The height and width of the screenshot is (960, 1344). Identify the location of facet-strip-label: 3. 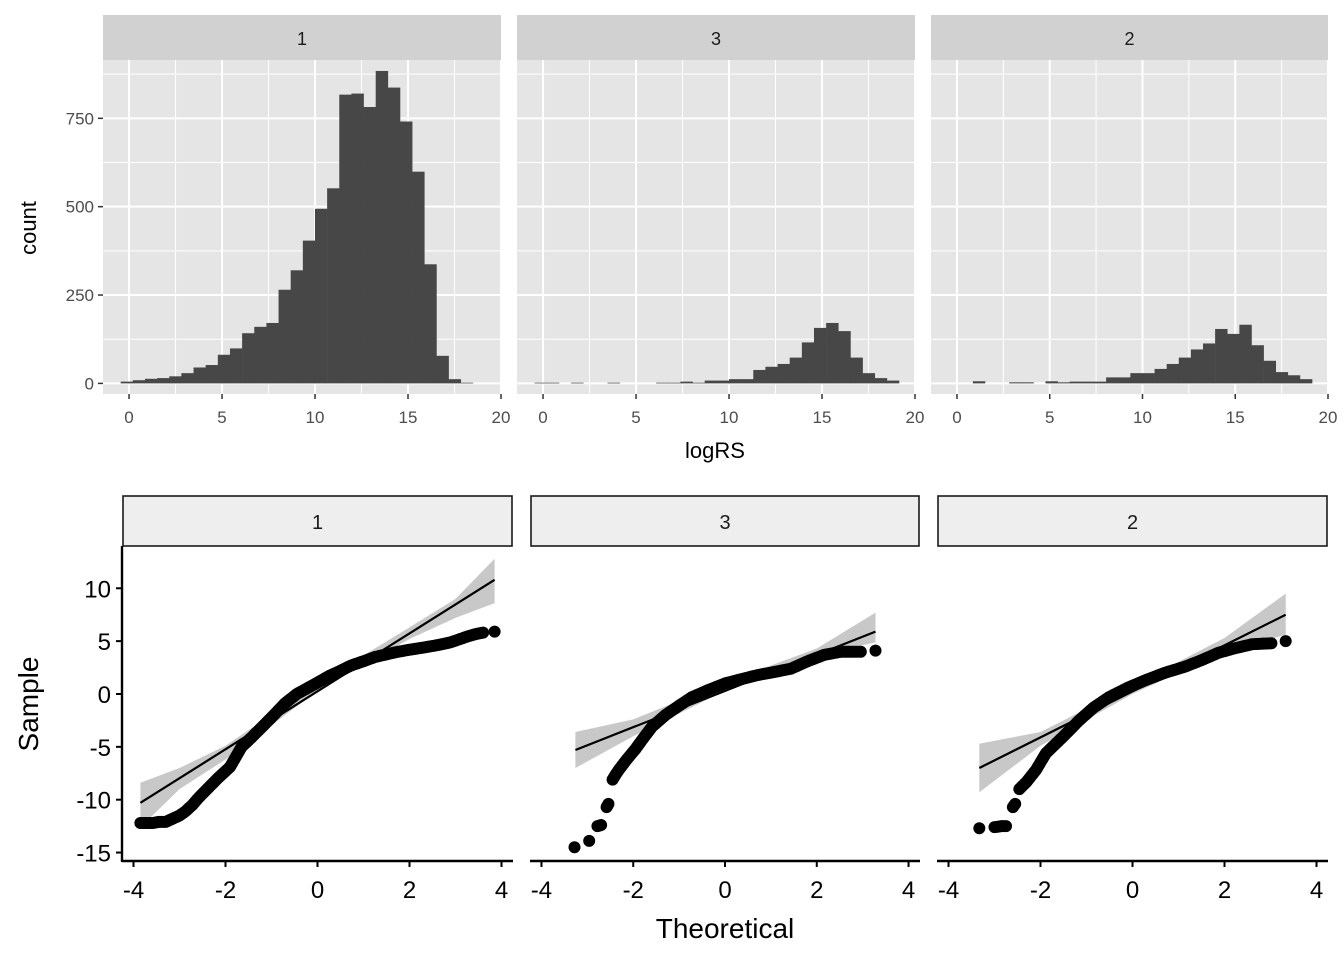
(716, 39).